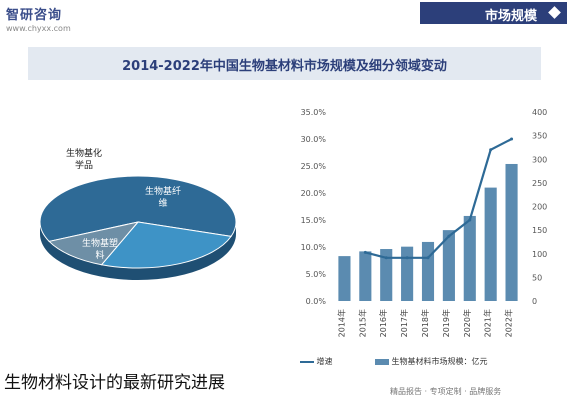 This screenshot has width=569, height=400. I want to click on legend-bar: 生物基材料市场规模：亿元, so click(431, 361).